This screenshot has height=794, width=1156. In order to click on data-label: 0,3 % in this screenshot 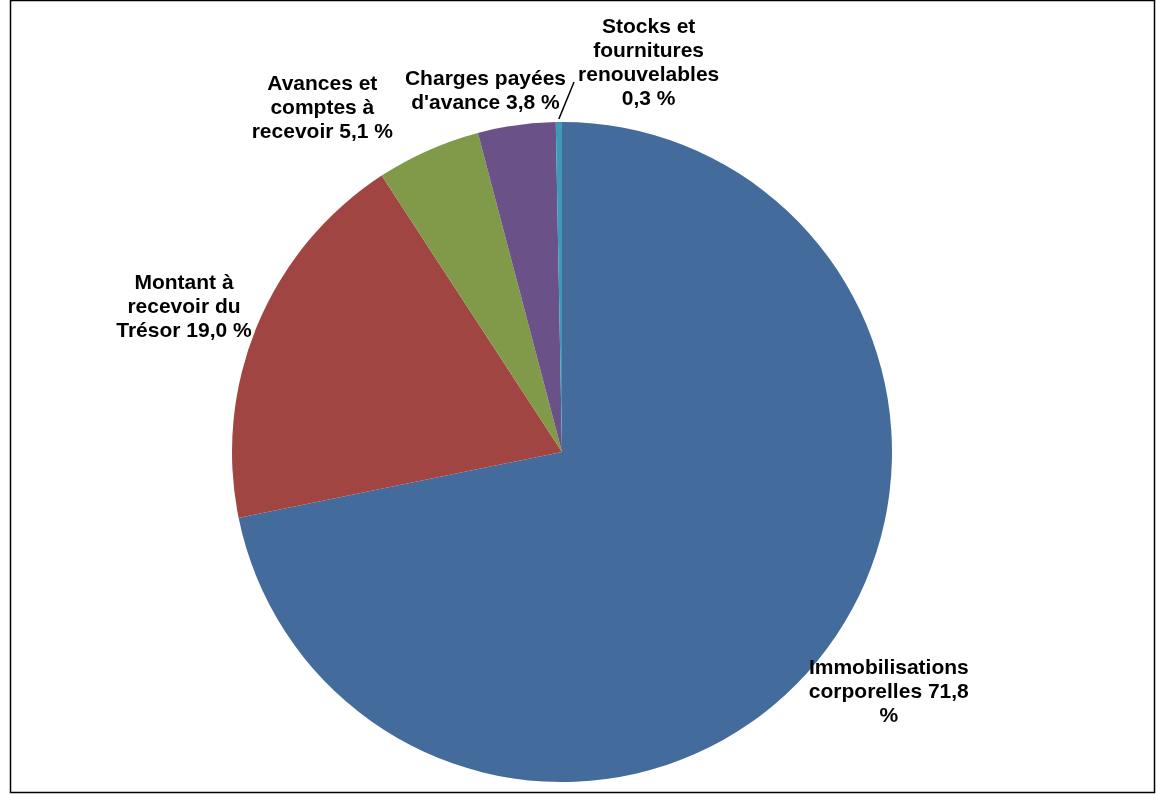, I will do `click(648, 98)`.